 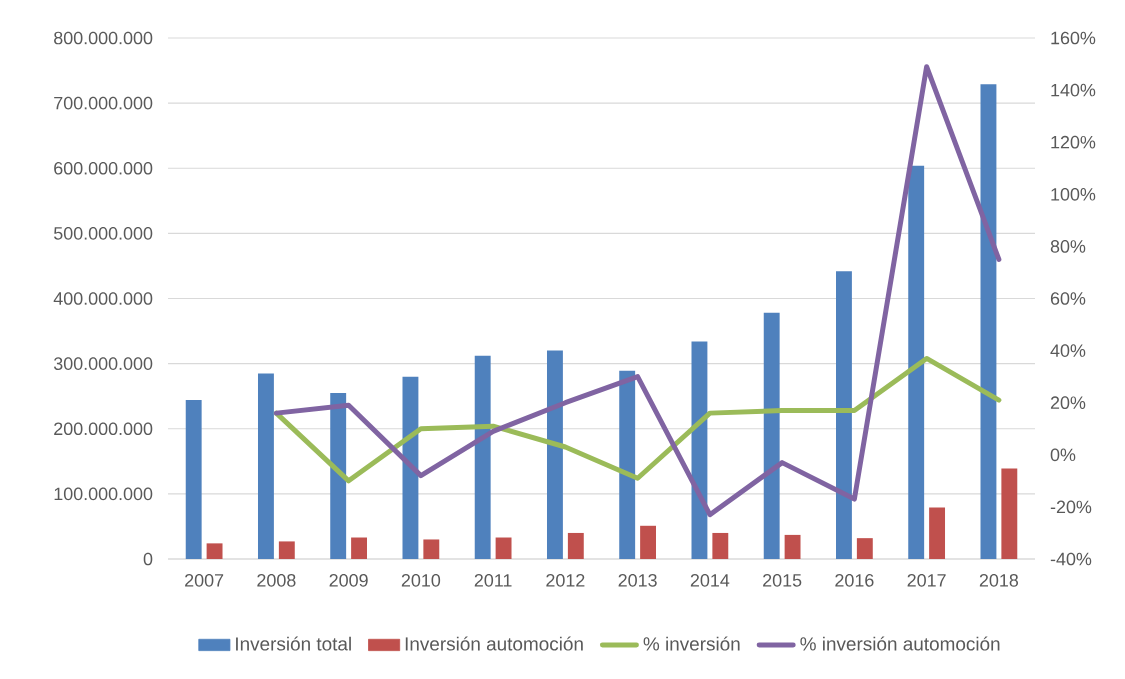 I want to click on y-tick-label: 100.000.000, so click(x=103, y=494).